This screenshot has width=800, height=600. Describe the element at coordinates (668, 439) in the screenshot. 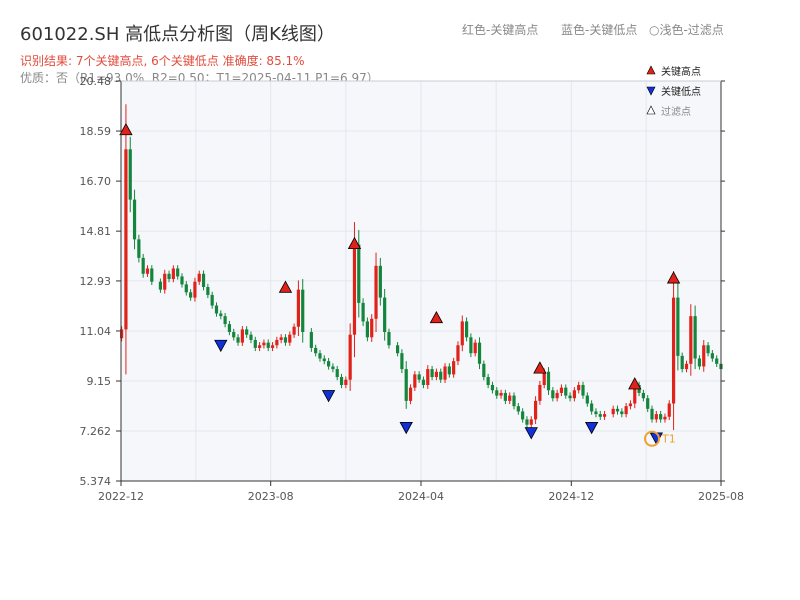

I see `t1-label: T1` at that location.